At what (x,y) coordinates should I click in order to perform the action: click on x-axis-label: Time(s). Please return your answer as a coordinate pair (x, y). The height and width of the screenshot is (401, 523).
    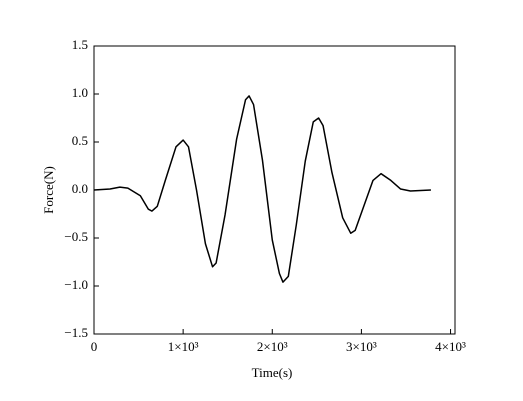
    Looking at the image, I should click on (272, 372).